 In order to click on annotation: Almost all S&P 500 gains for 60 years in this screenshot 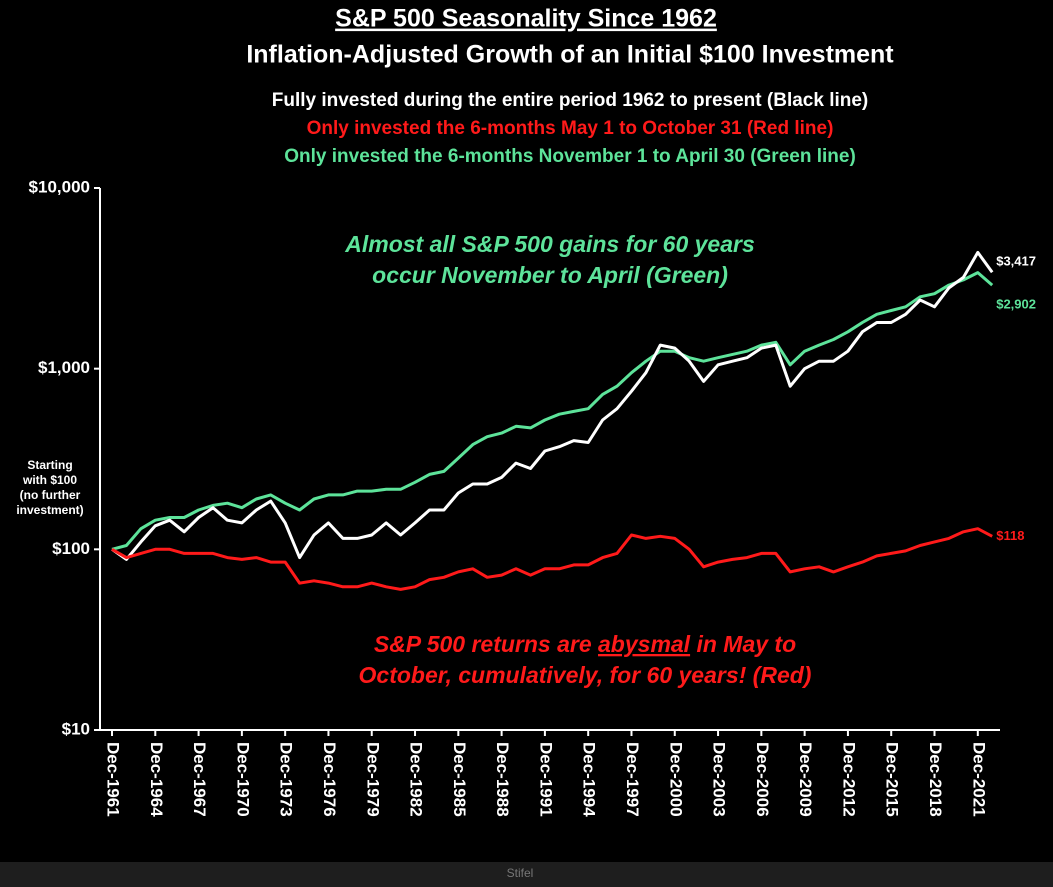, I will do `click(549, 244)`.